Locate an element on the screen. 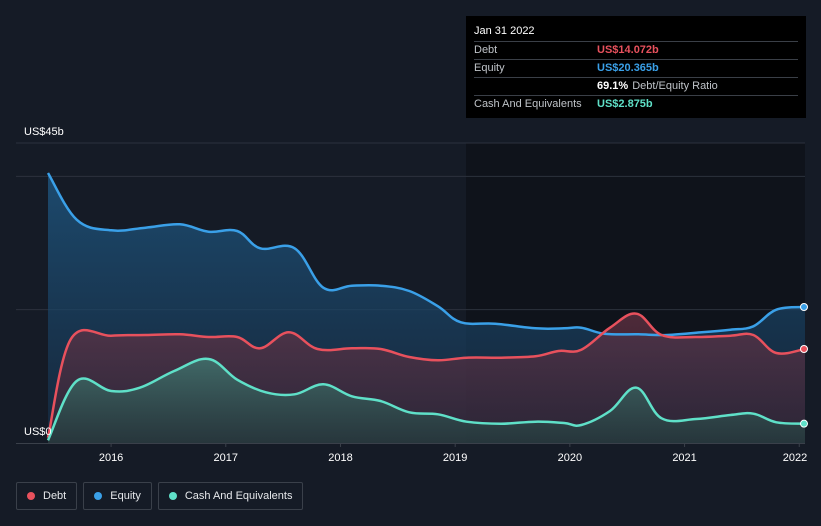 The image size is (821, 526). chart-legend: Debt Equity Cash And Equivalents is located at coordinates (160, 496).